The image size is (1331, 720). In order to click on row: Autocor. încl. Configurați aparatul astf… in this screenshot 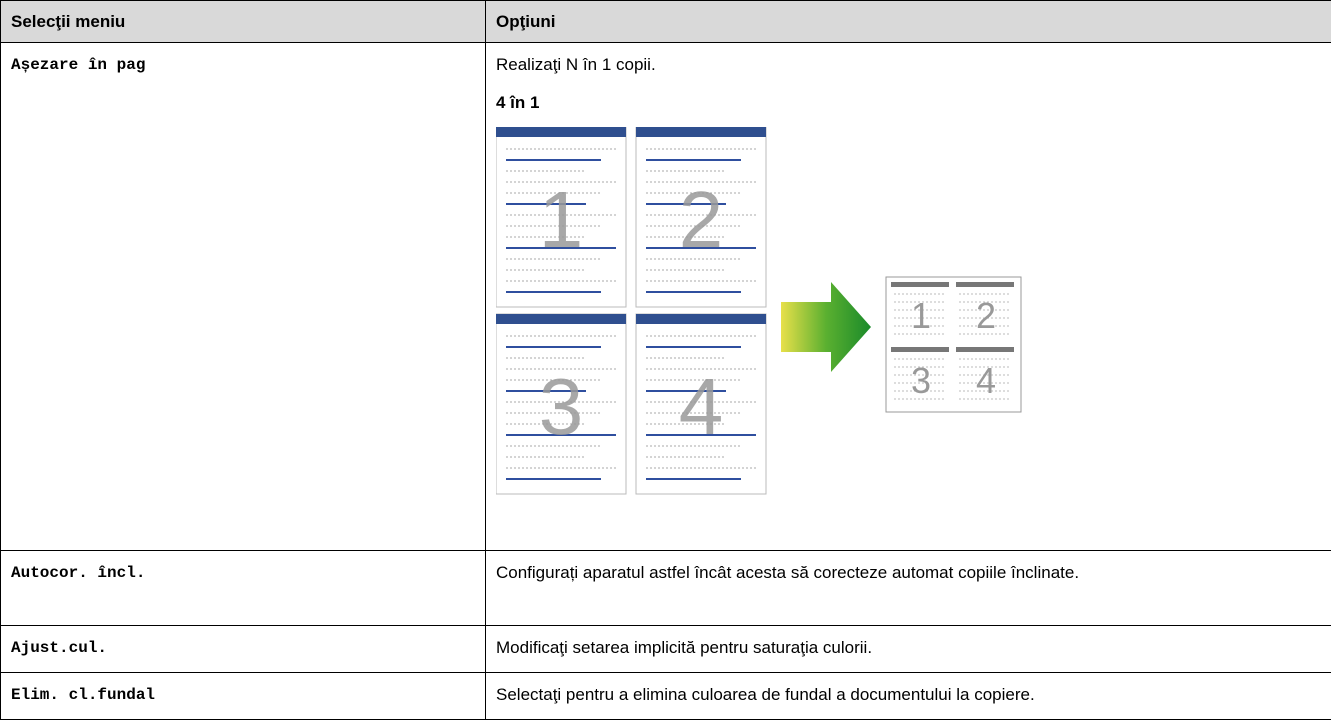, I will do `click(665, 588)`.